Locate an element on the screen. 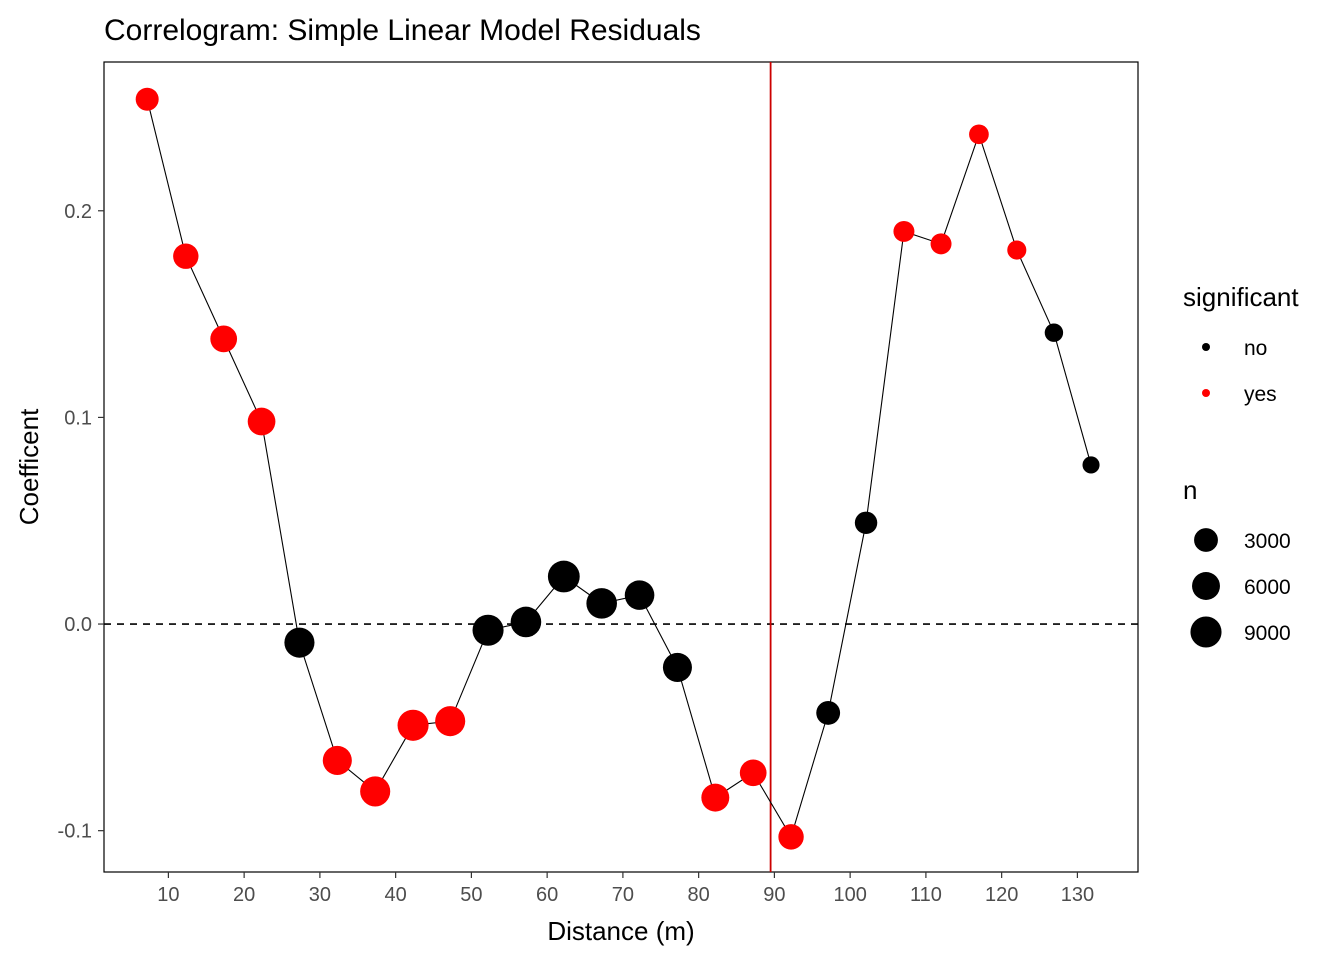 Image resolution: width=1344 pixels, height=960 pixels. x-tick-label: 30 is located at coordinates (320, 895).